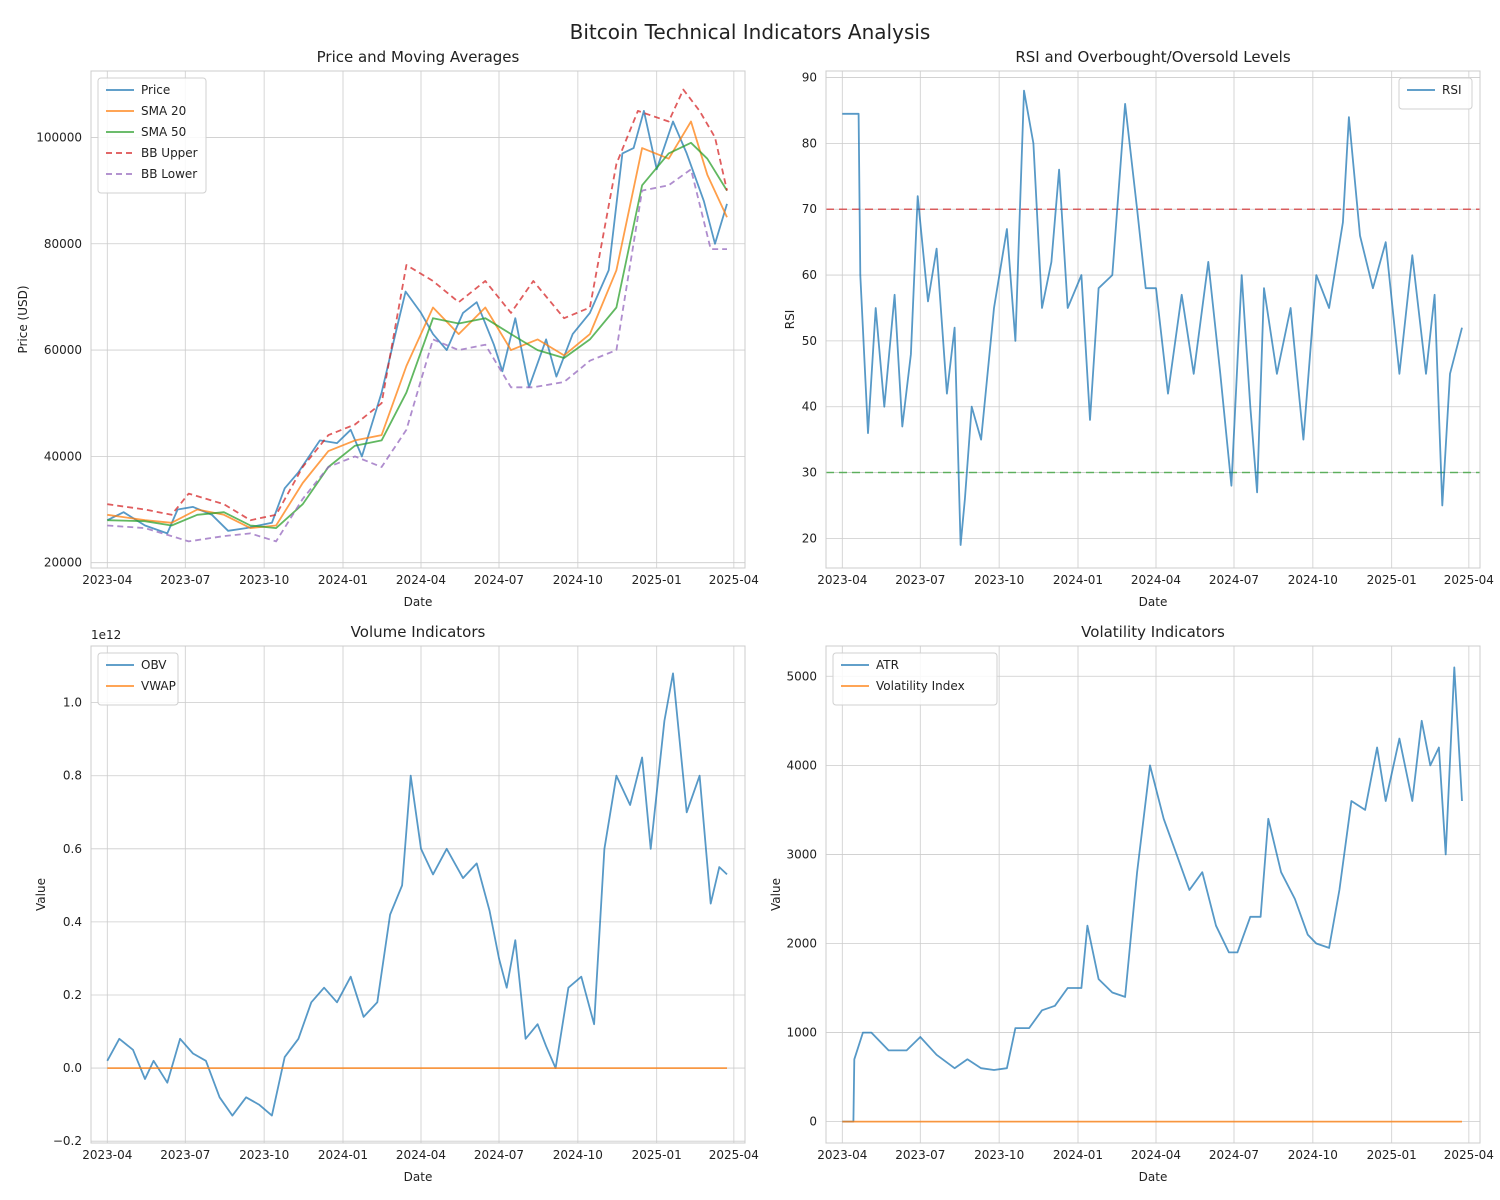 The height and width of the screenshot is (1200, 1500). What do you see at coordinates (163, 132) in the screenshot?
I see `legend-label: SMA 50` at bounding box center [163, 132].